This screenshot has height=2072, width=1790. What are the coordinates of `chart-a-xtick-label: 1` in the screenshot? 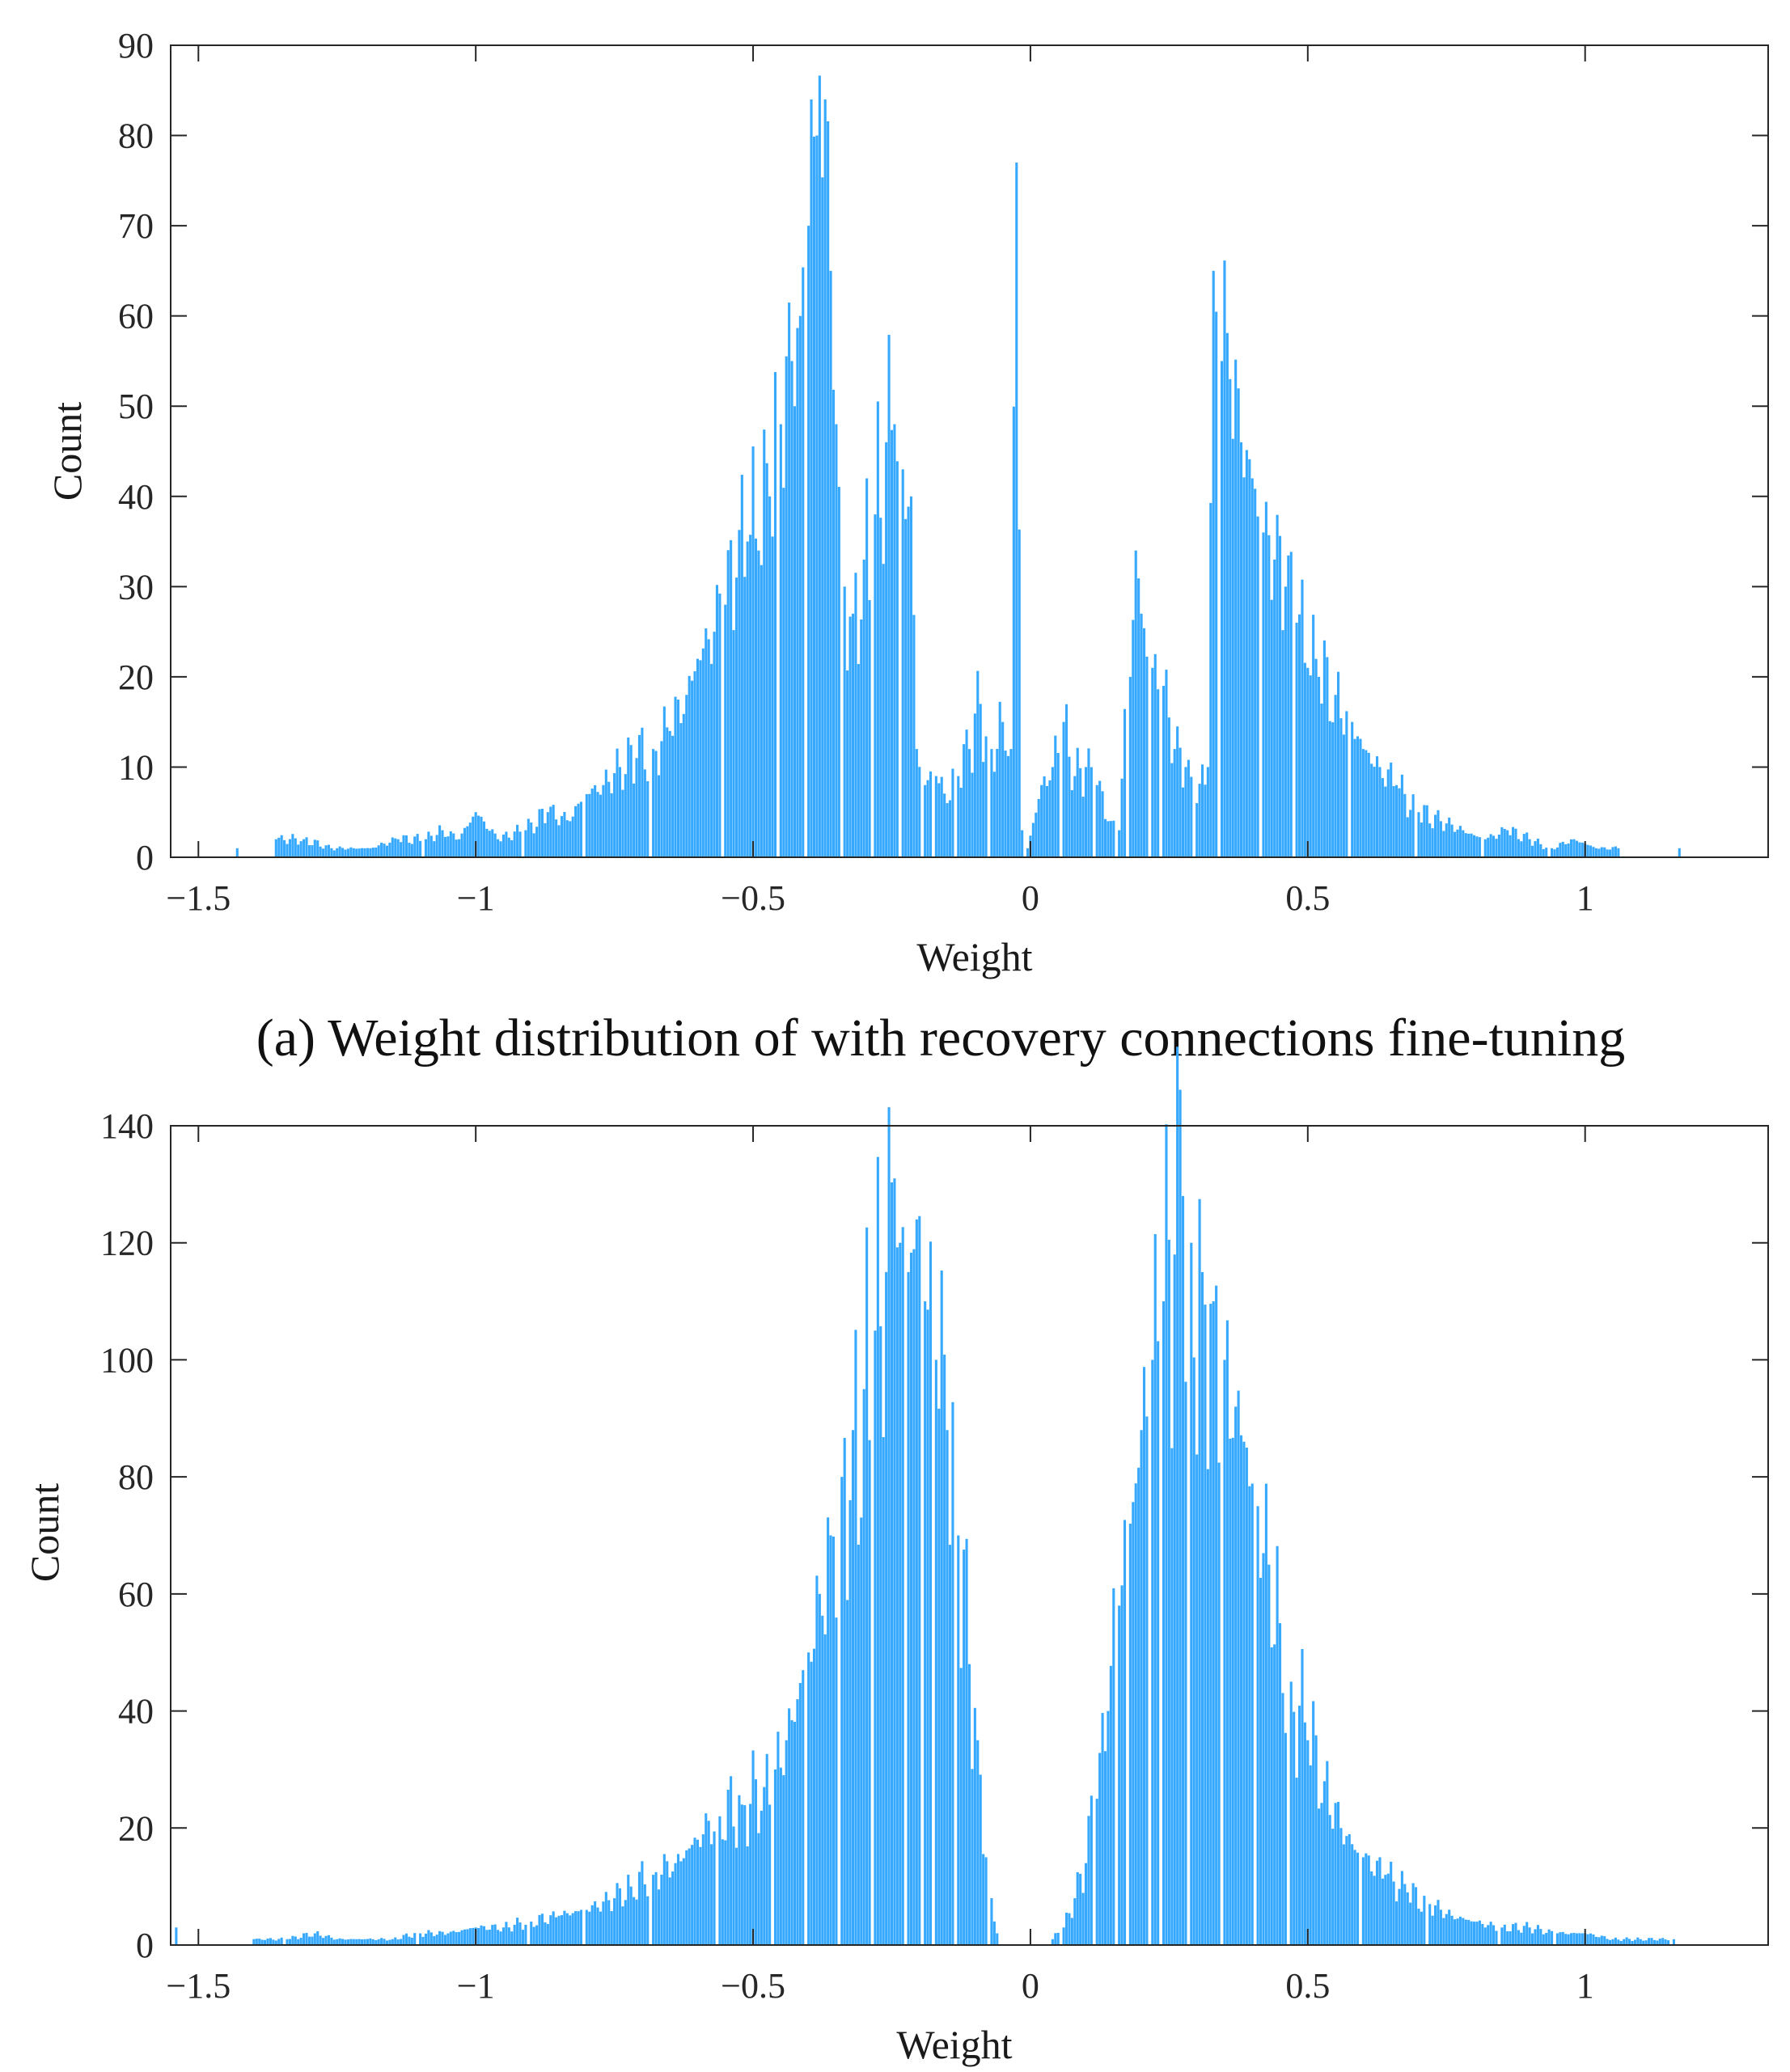 It's located at (1585, 898).